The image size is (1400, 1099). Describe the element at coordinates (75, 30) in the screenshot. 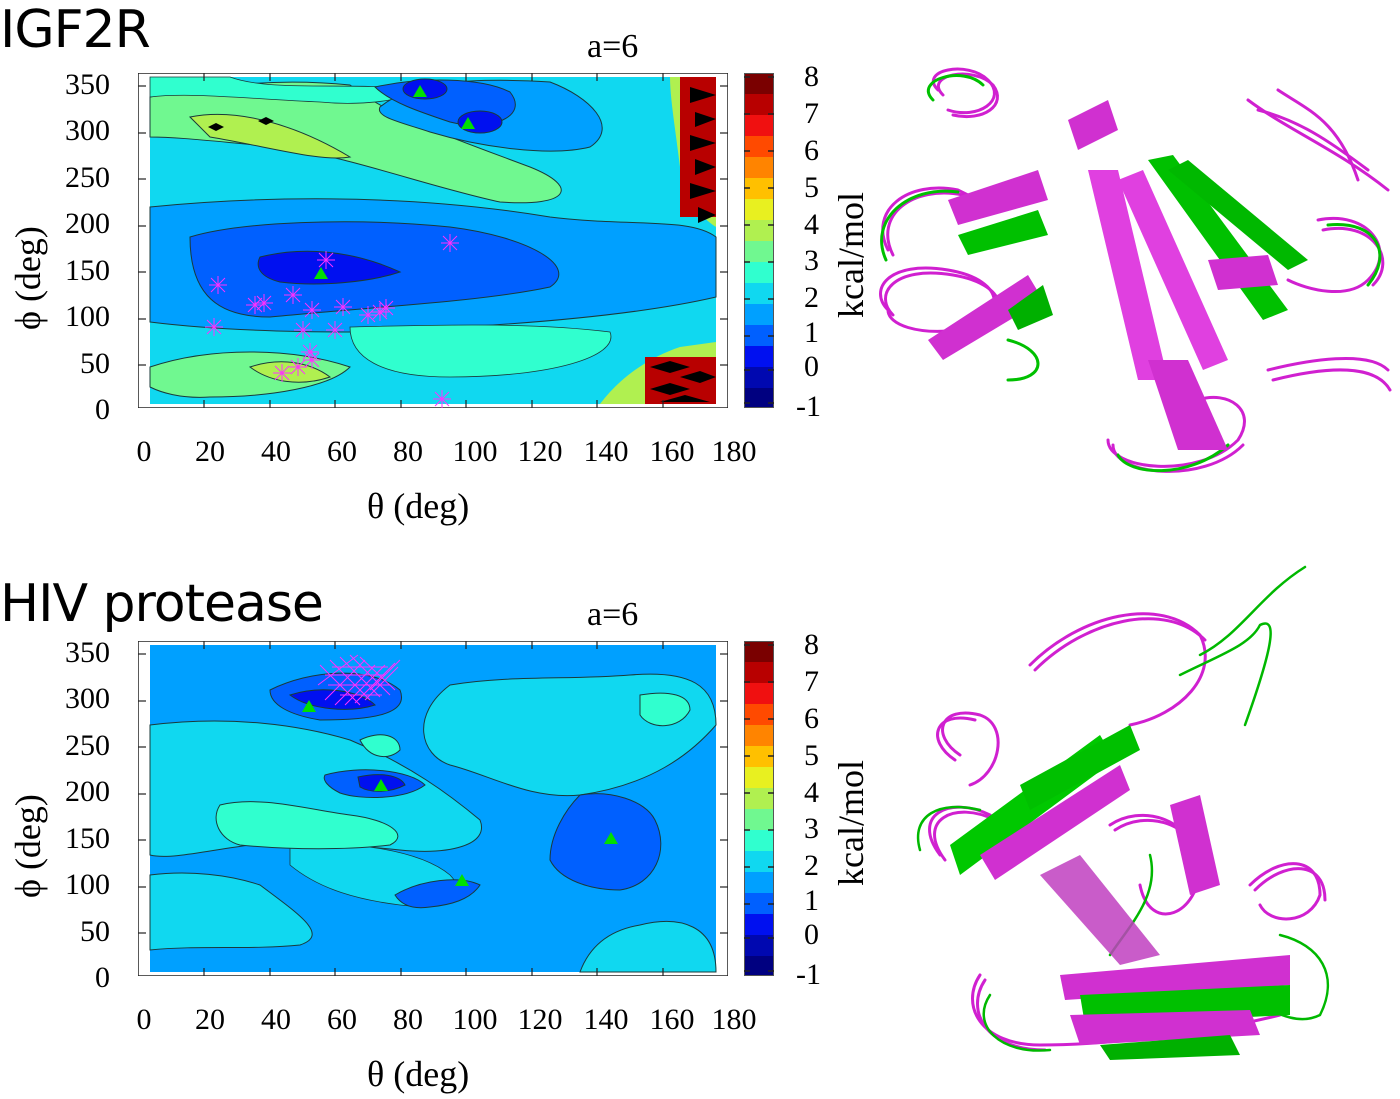

I see `panel-title-igf2r: IGF2R` at that location.